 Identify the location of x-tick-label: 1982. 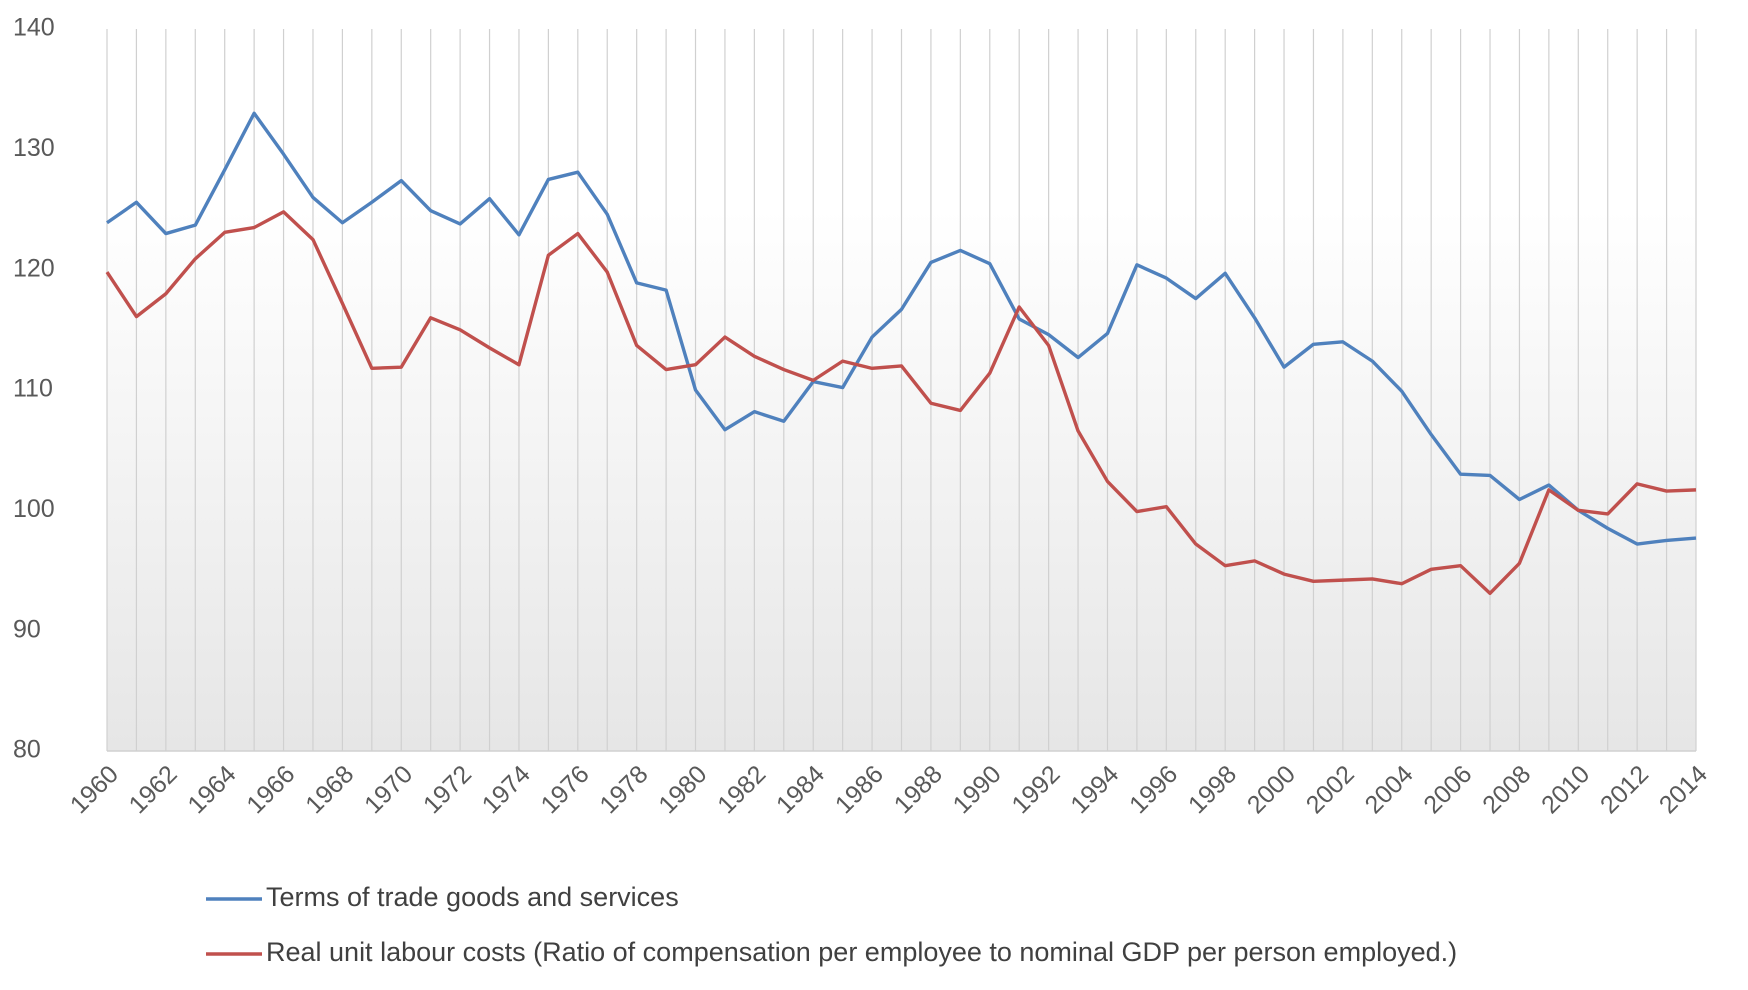
(741, 789).